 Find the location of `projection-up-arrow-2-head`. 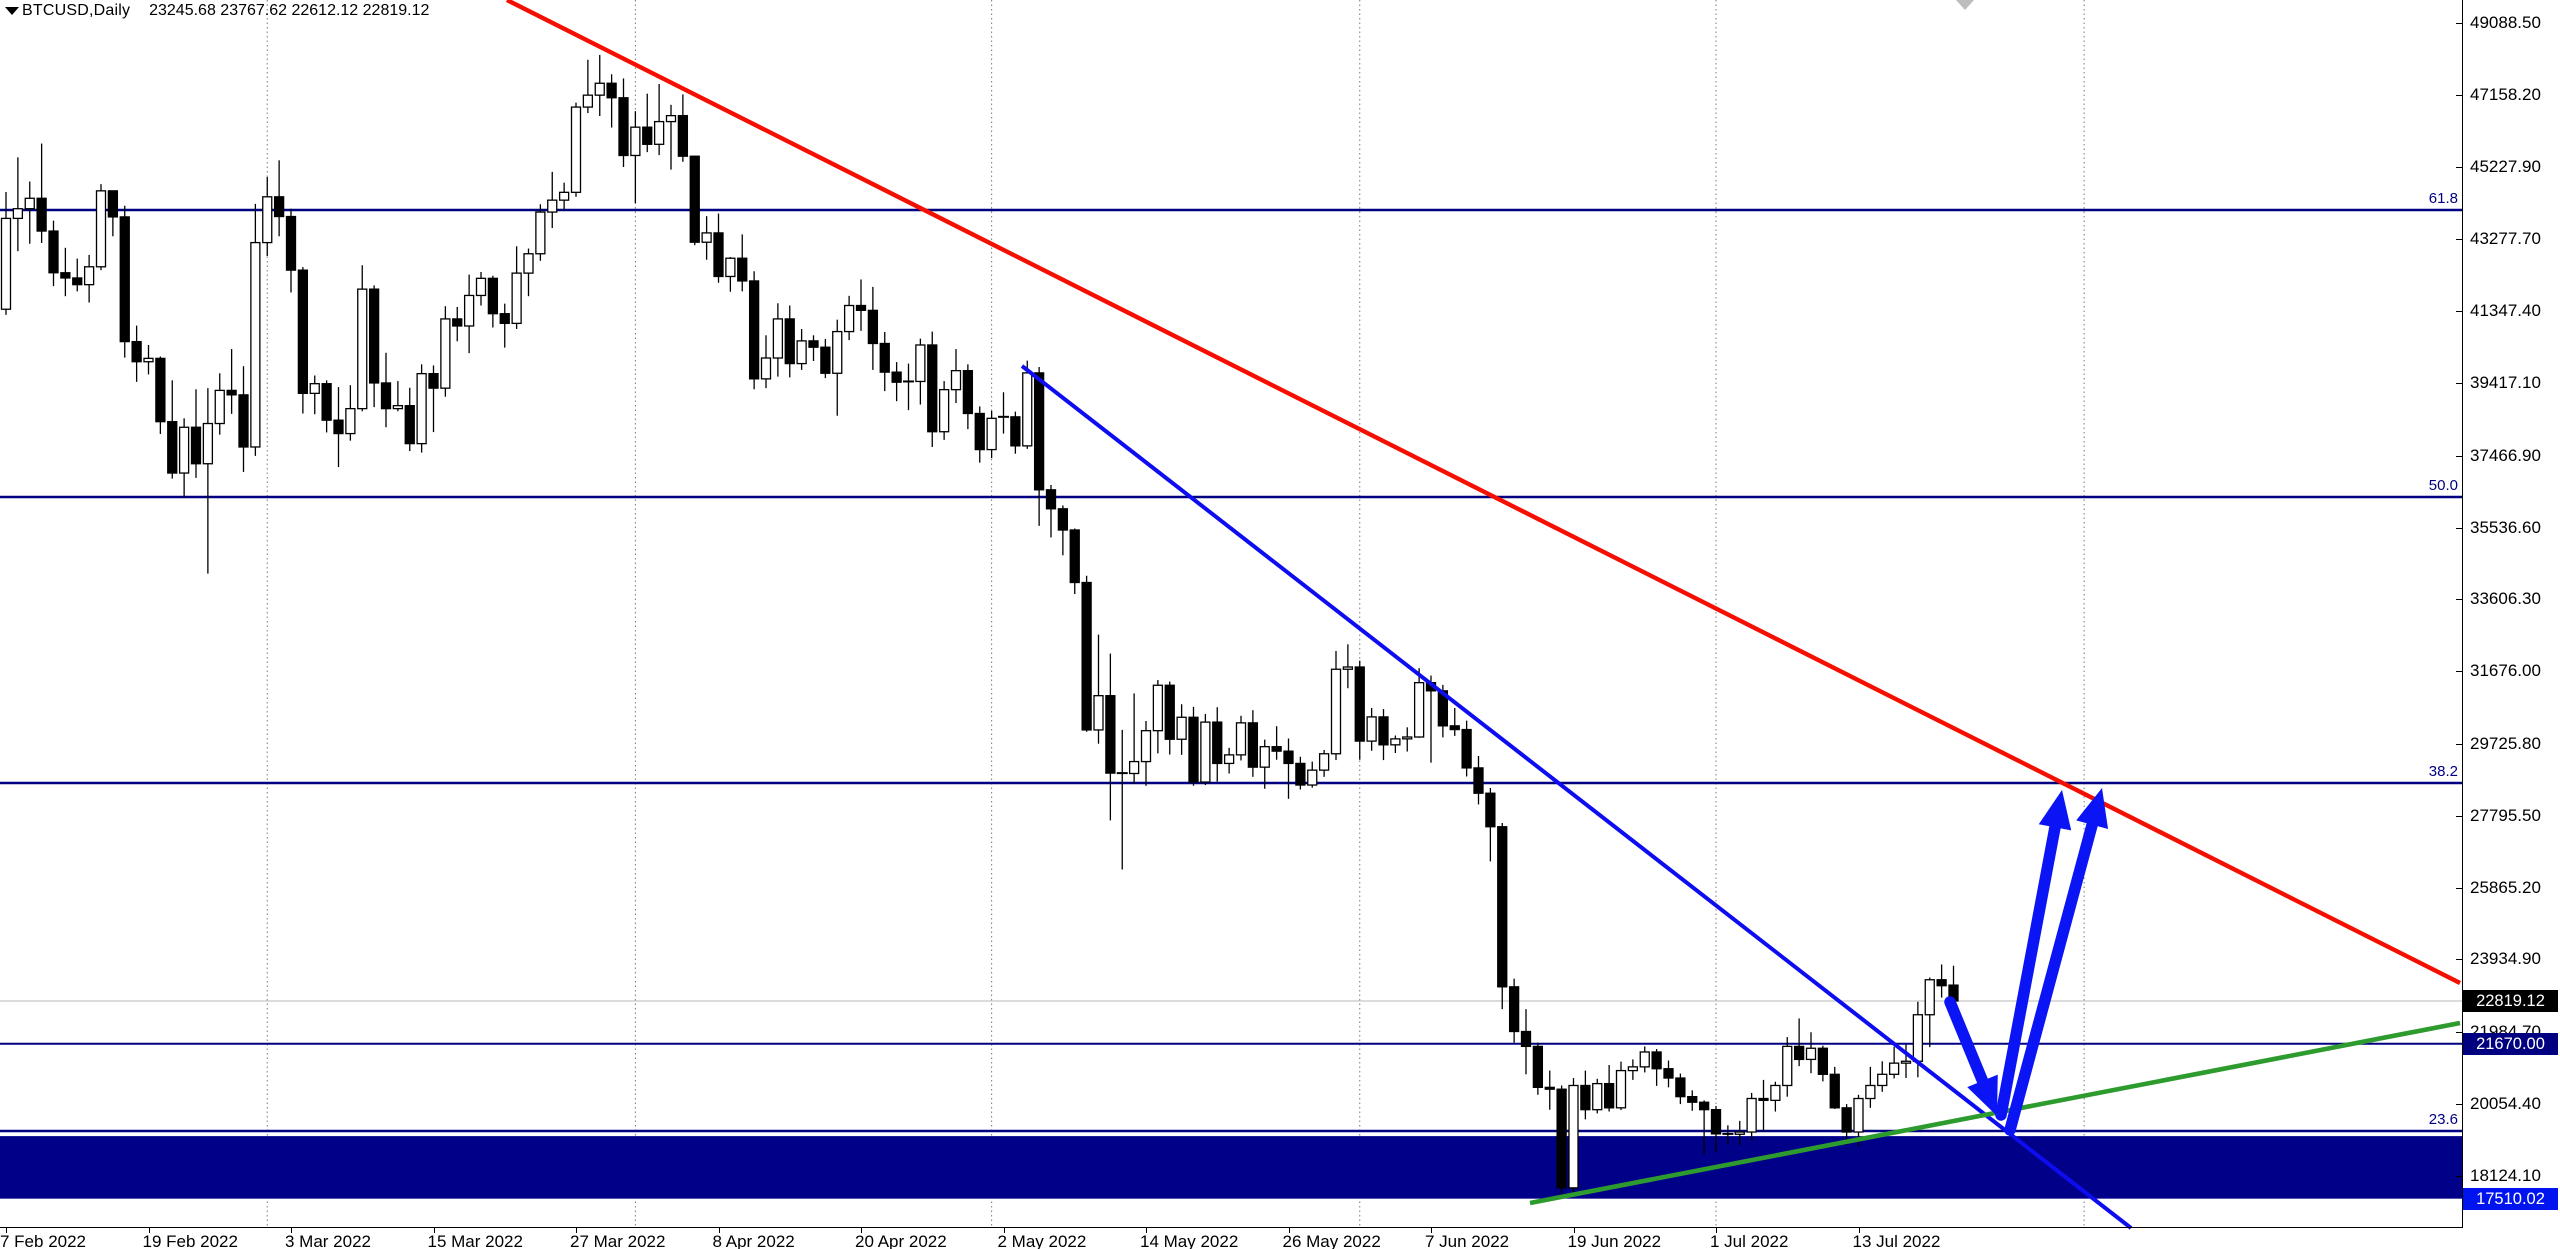

projection-up-arrow-2-head is located at coordinates (2092, 808).